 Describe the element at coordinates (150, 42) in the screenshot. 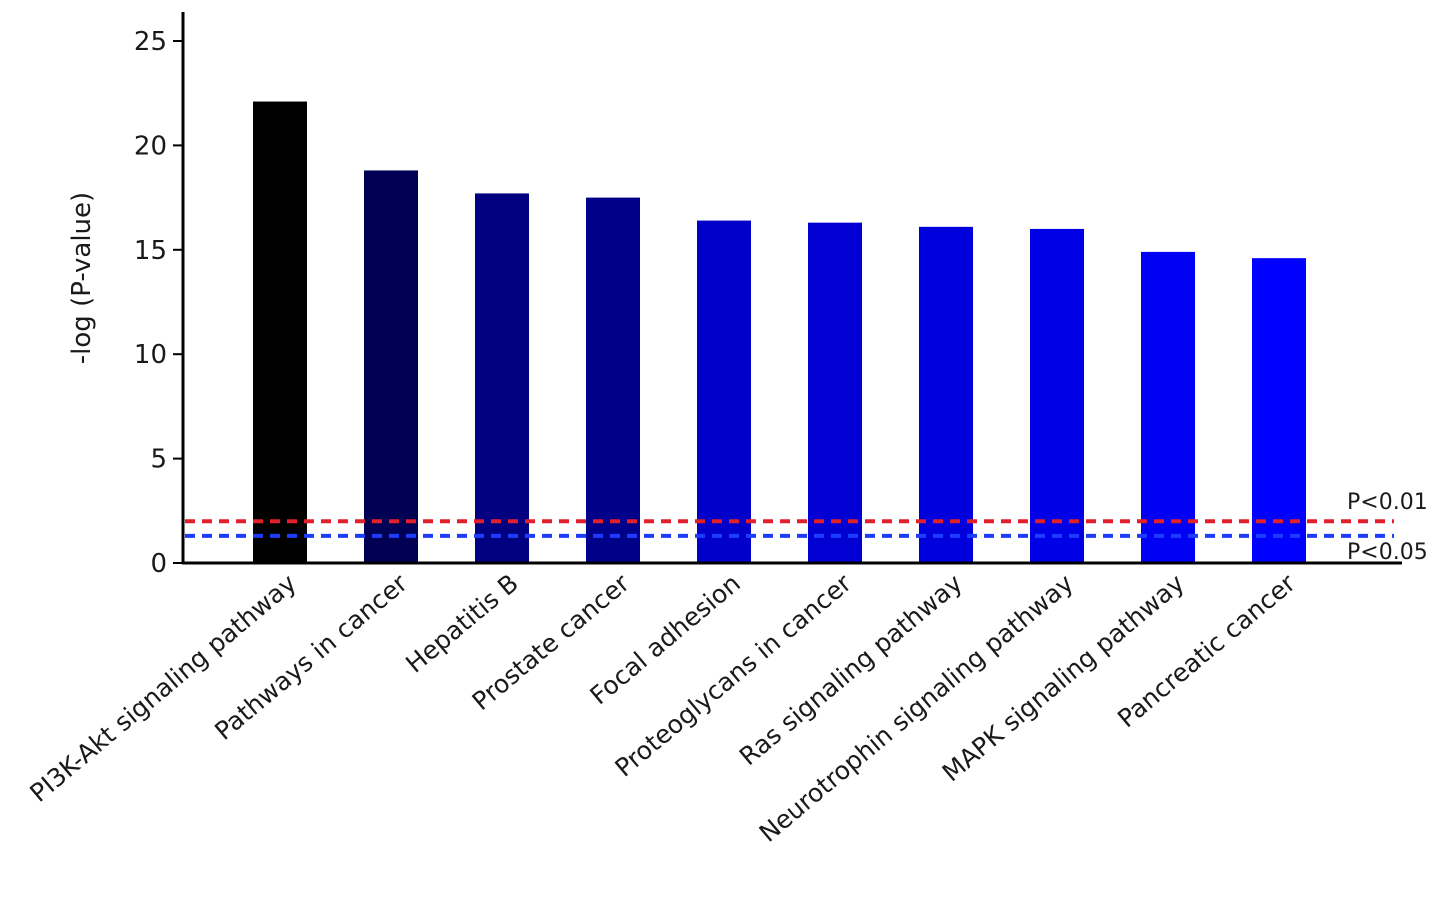

I see `y-tick-label: 25` at that location.